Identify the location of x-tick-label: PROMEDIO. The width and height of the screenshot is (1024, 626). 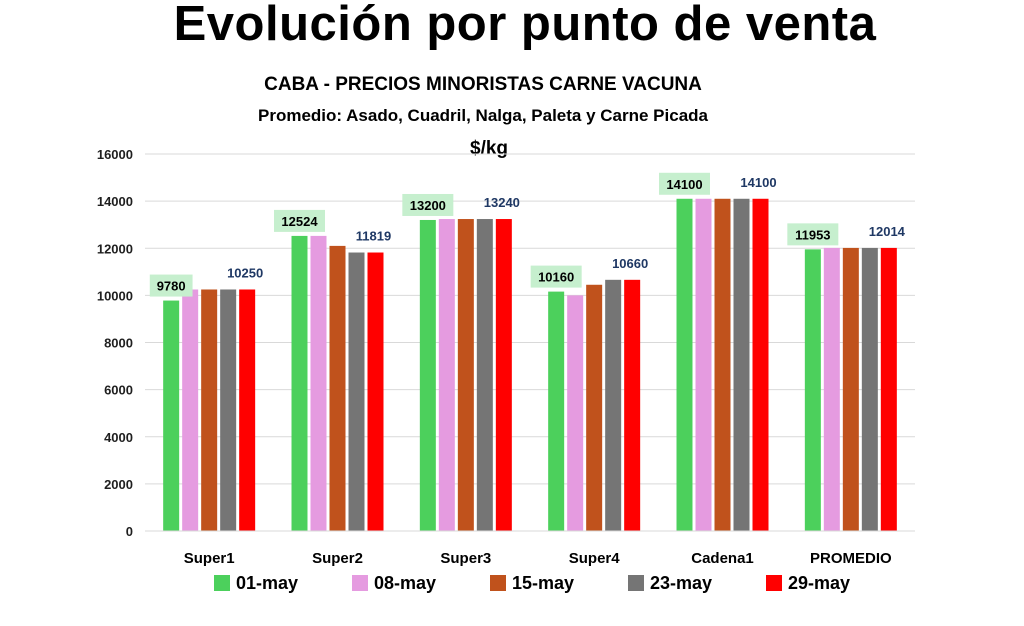
(851, 558).